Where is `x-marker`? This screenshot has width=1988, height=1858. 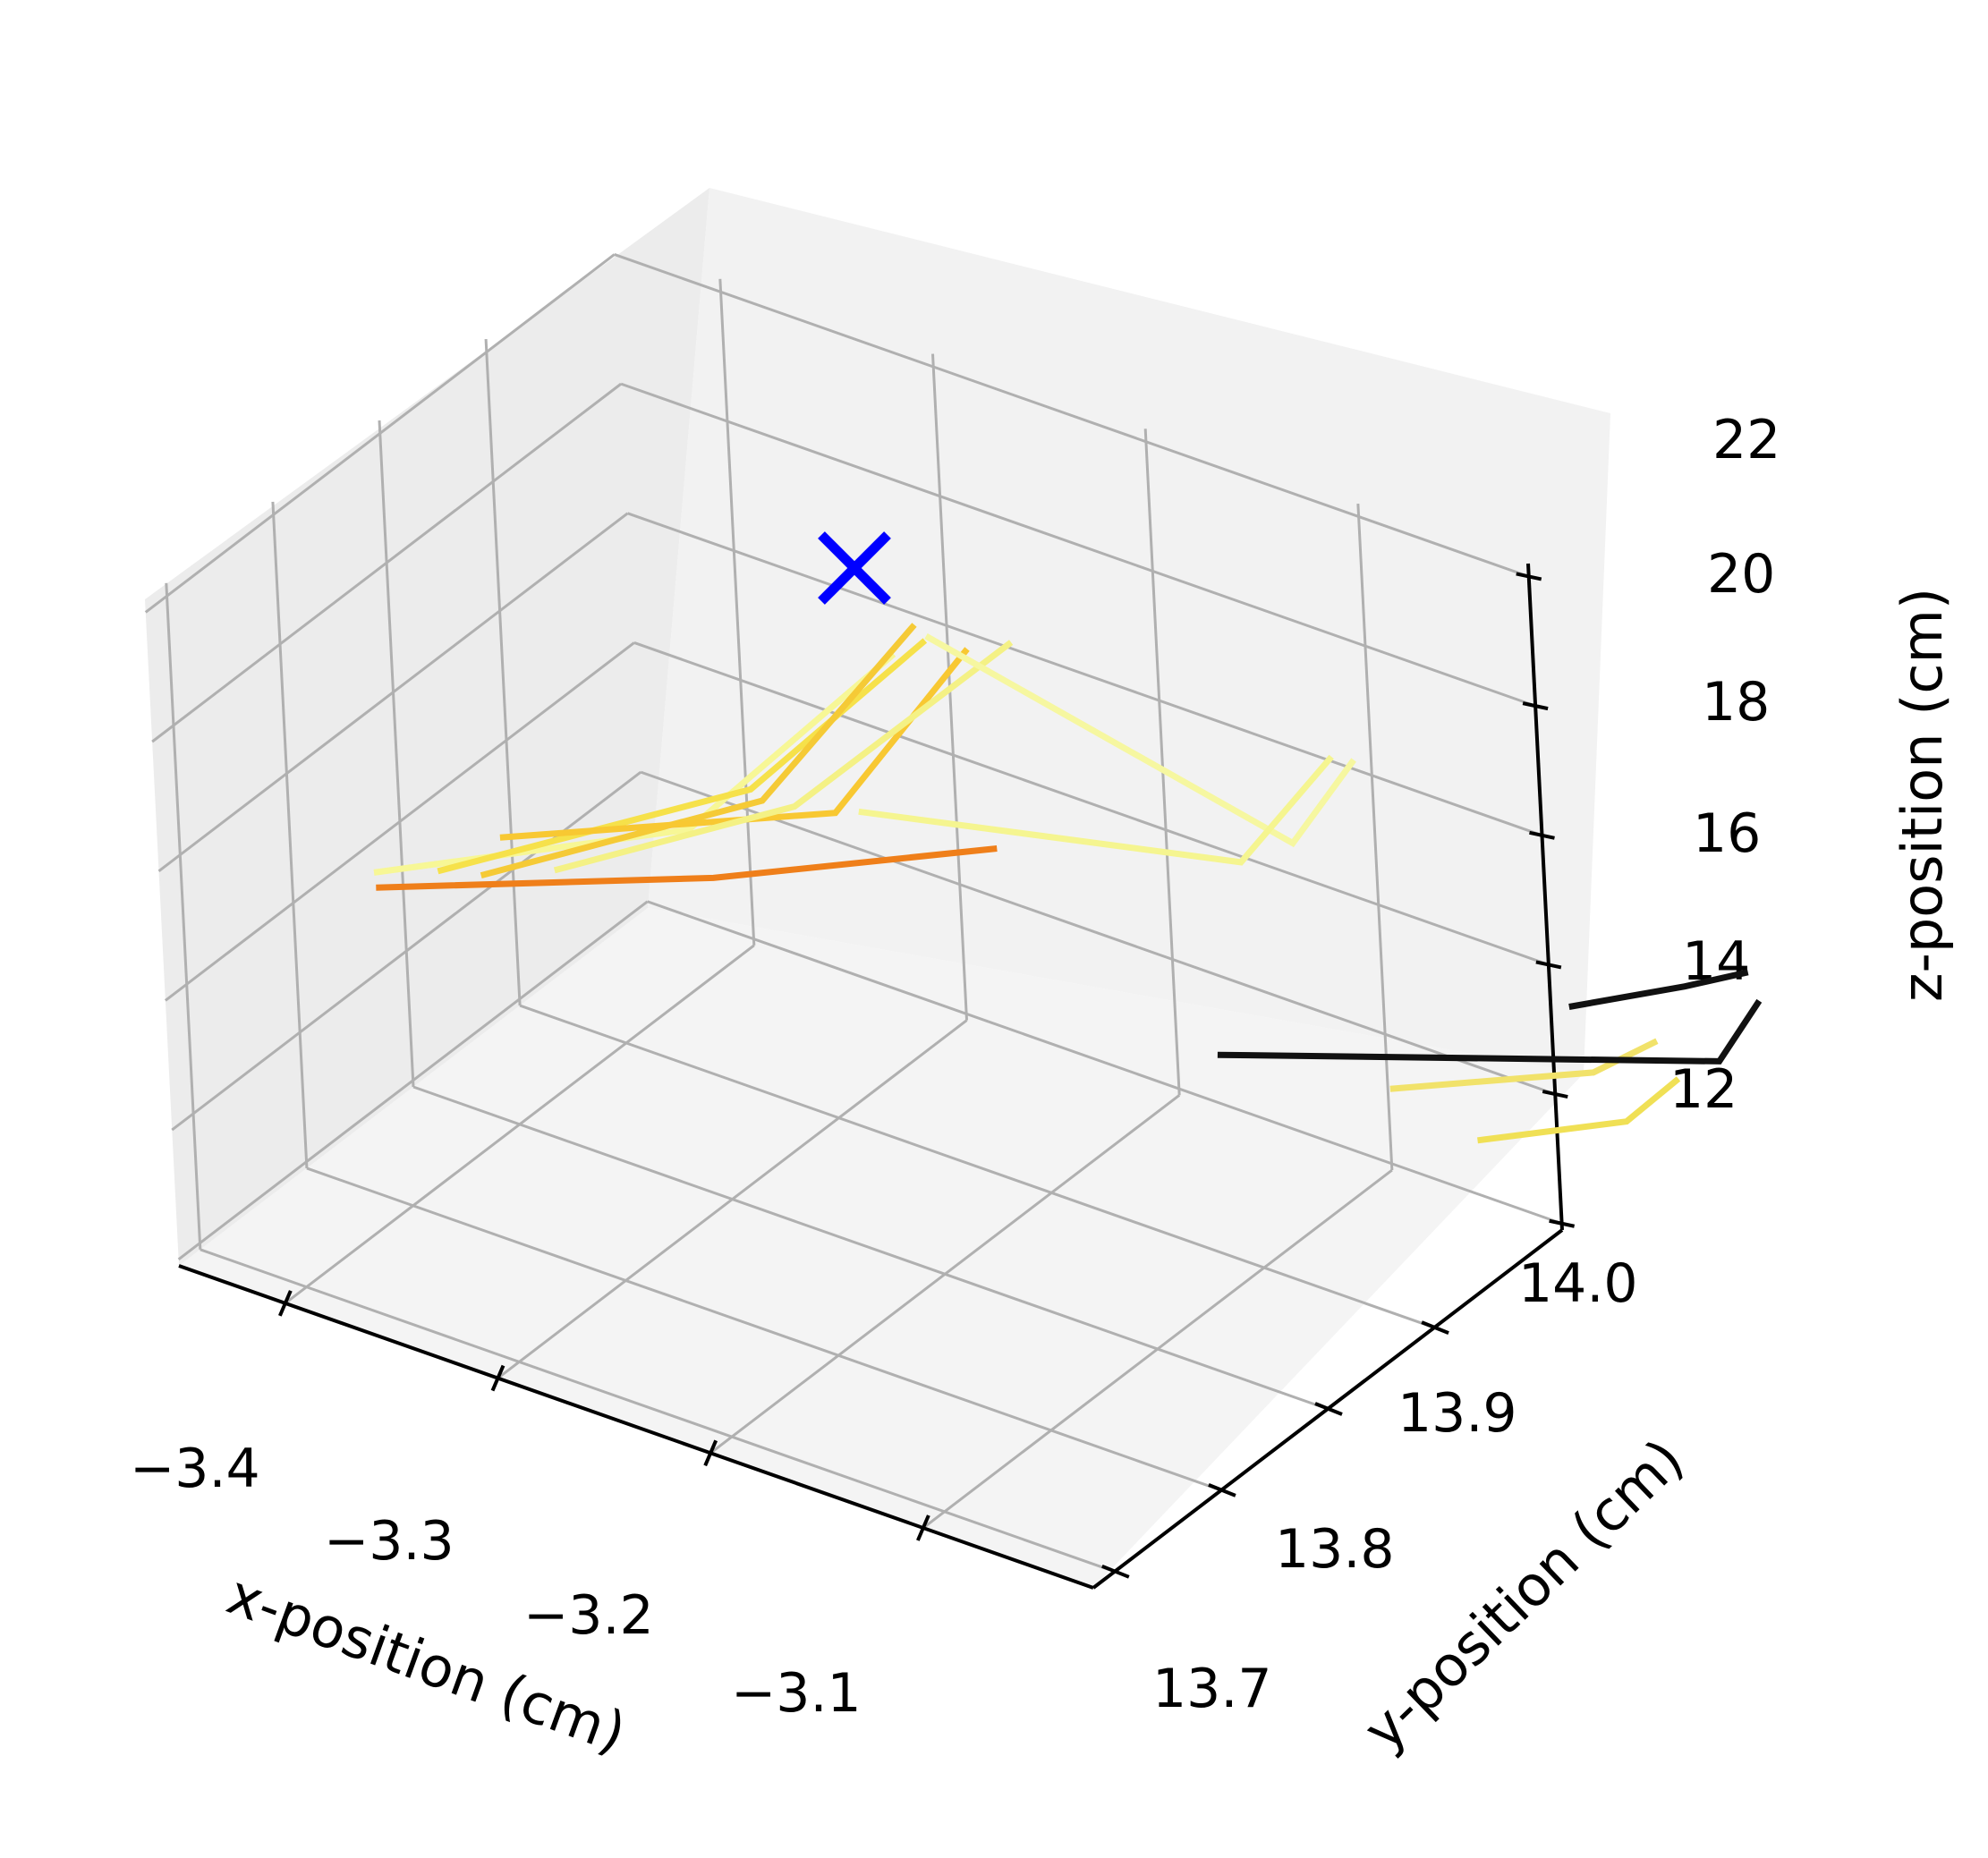 x-marker is located at coordinates (854, 568).